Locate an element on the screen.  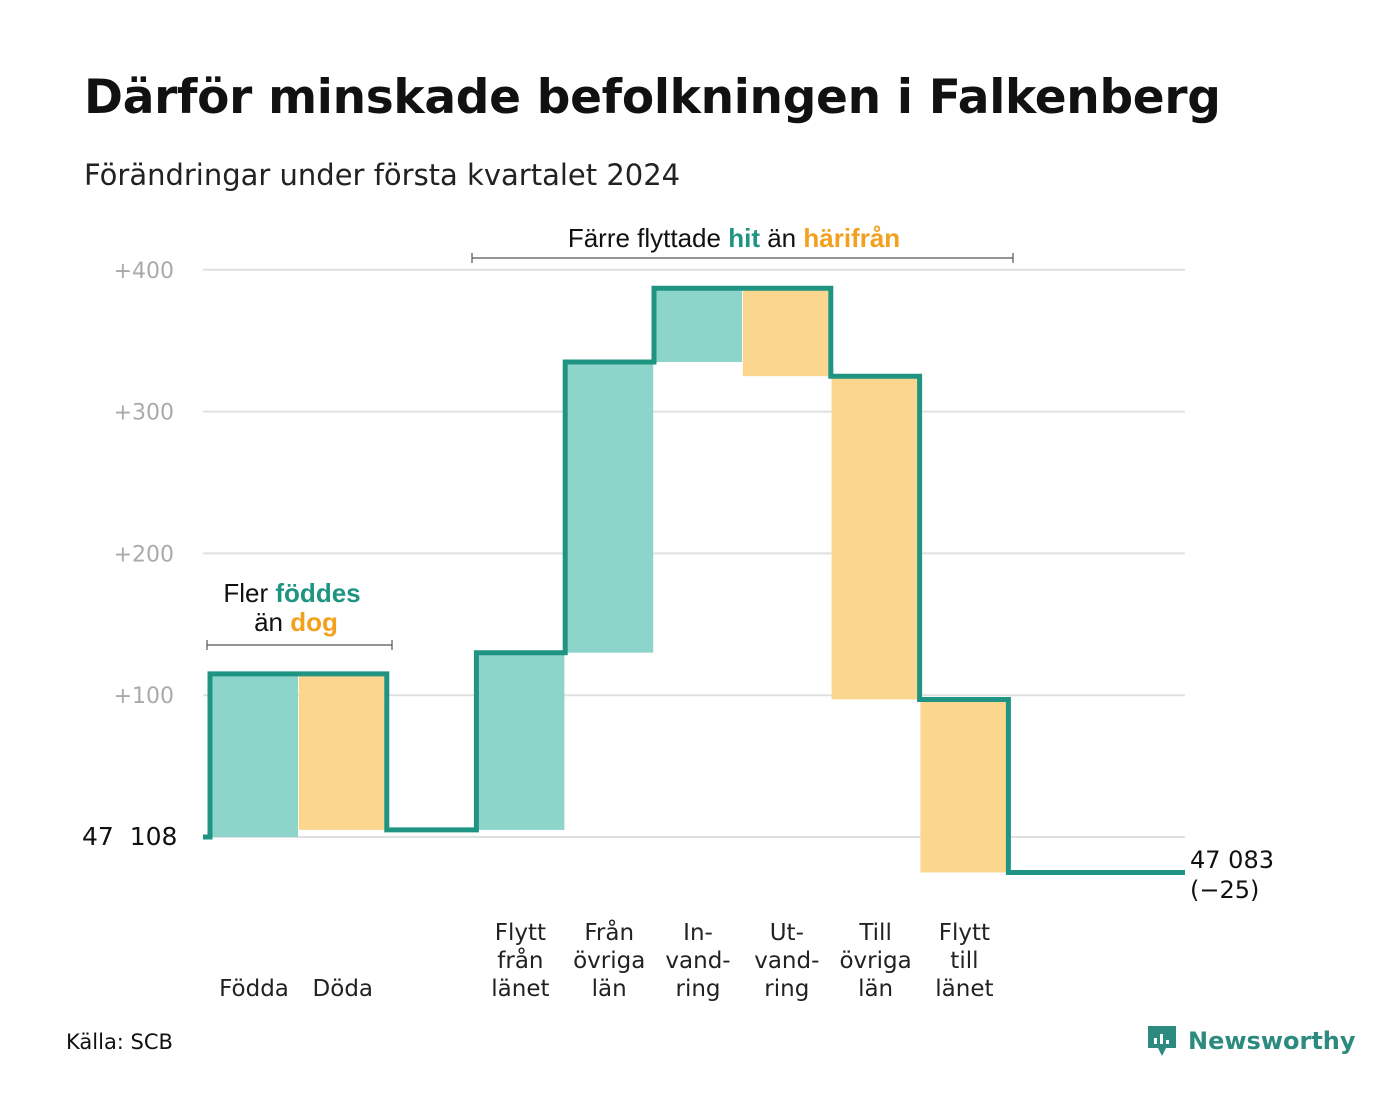
newsworthy-logo: Newsworthy is located at coordinates (1251, 1041).